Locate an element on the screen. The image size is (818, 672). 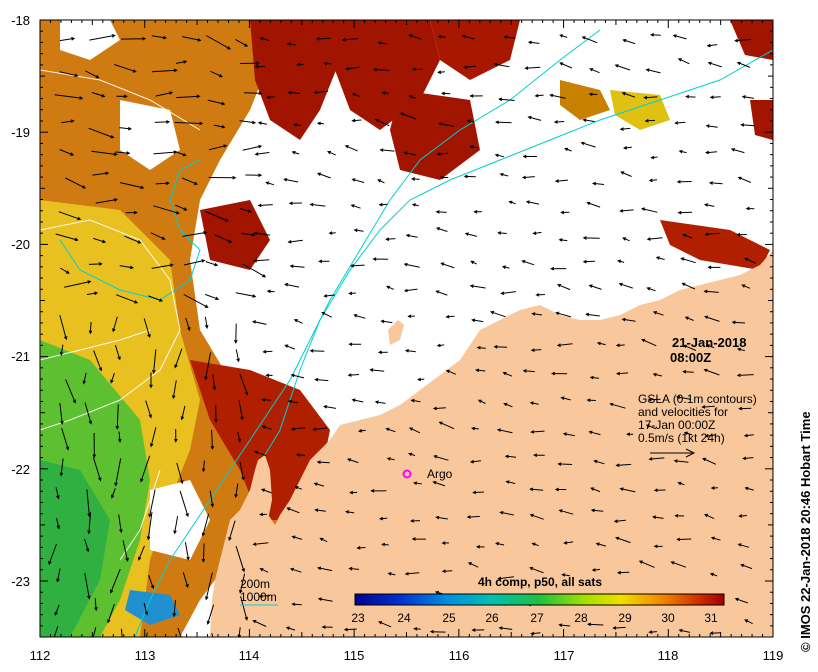
info-line-4: 0.5m/s (1kt 24h) is located at coordinates (681, 438).